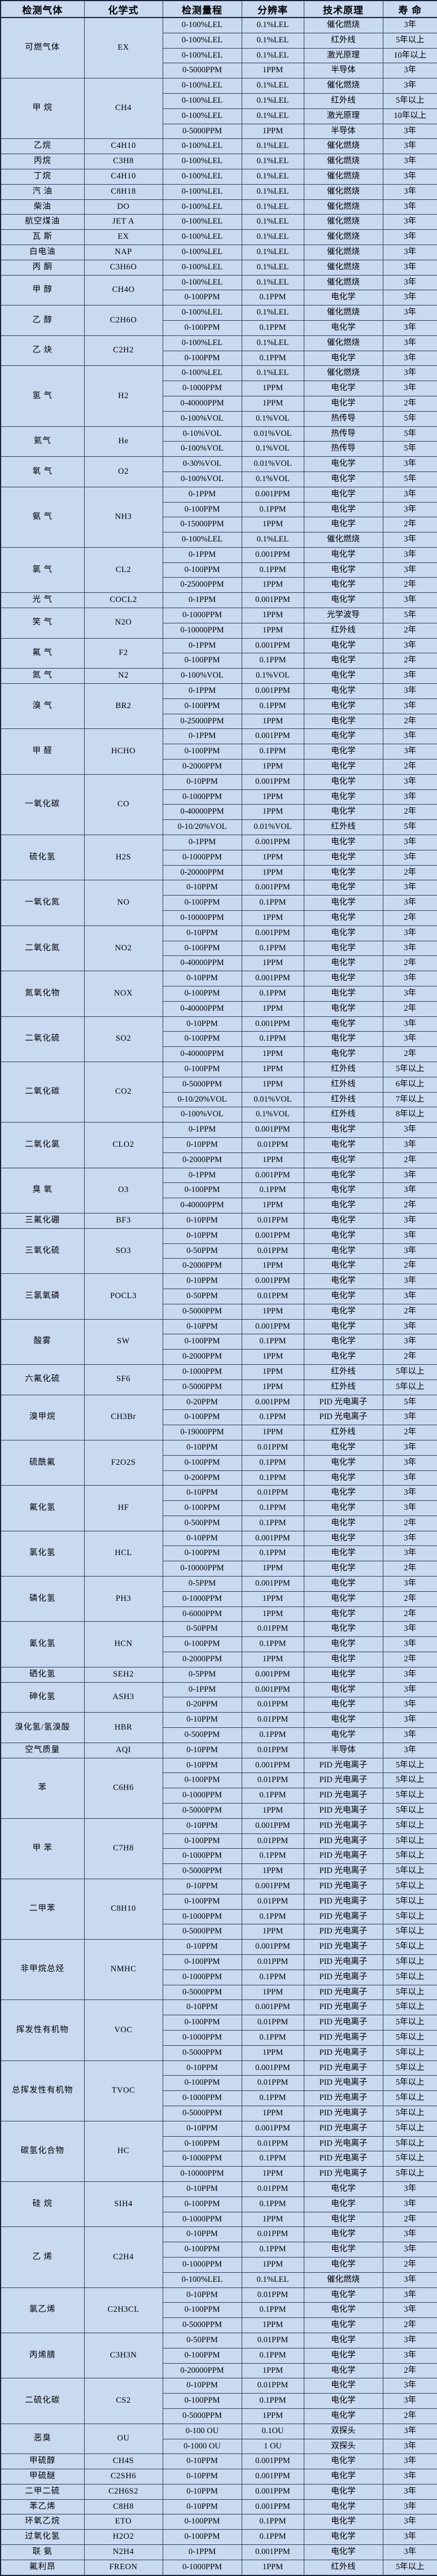 This screenshot has width=437, height=2576. I want to click on spec-row: 0-10000PPM 1PPM PID 光电离子 5年以上, so click(219, 2174).